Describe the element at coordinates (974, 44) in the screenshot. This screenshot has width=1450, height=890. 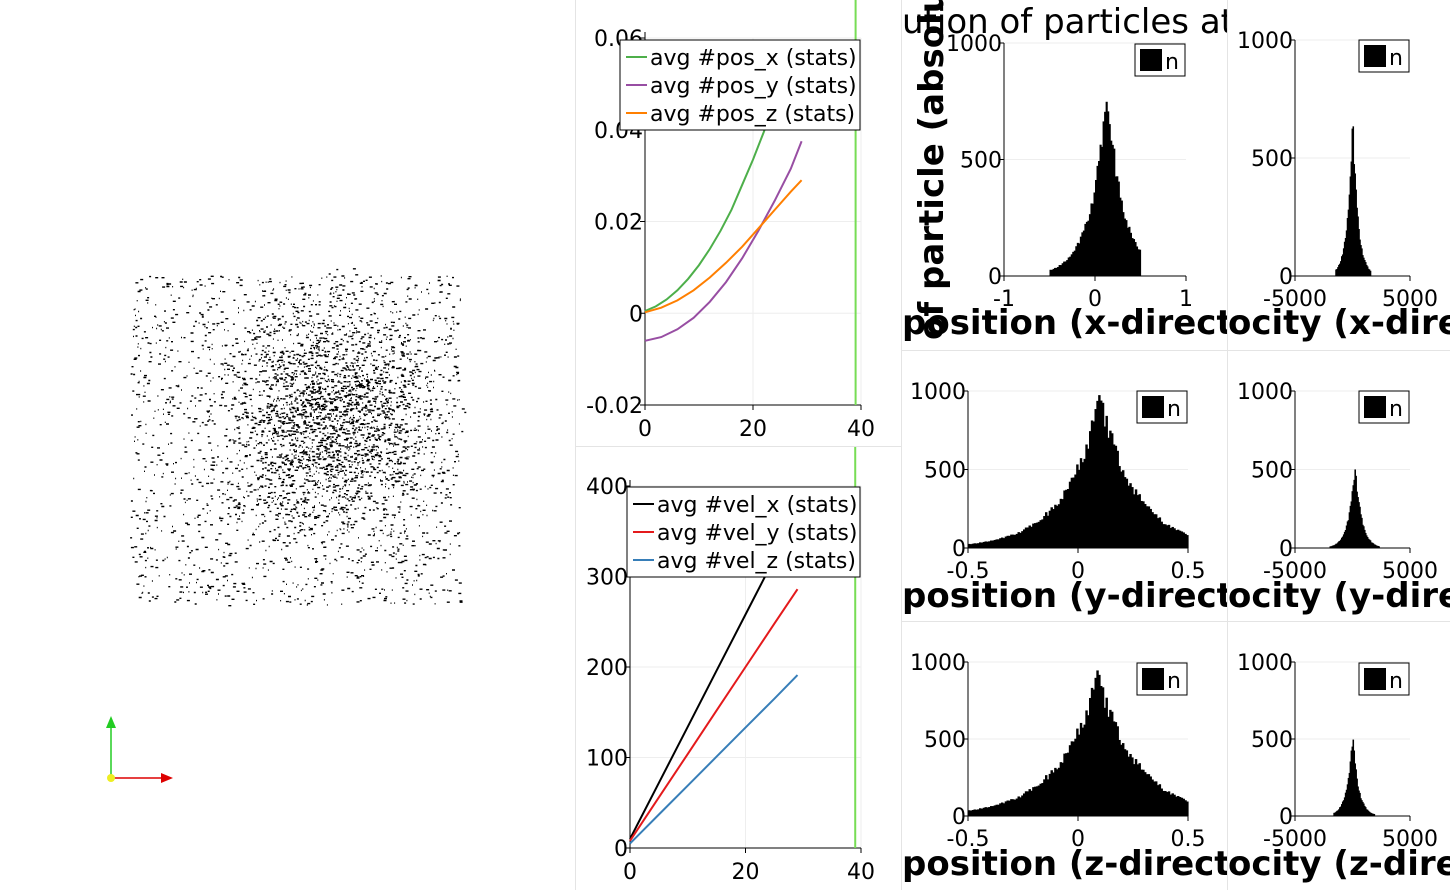
I see `y-tick-label: 1000` at that location.